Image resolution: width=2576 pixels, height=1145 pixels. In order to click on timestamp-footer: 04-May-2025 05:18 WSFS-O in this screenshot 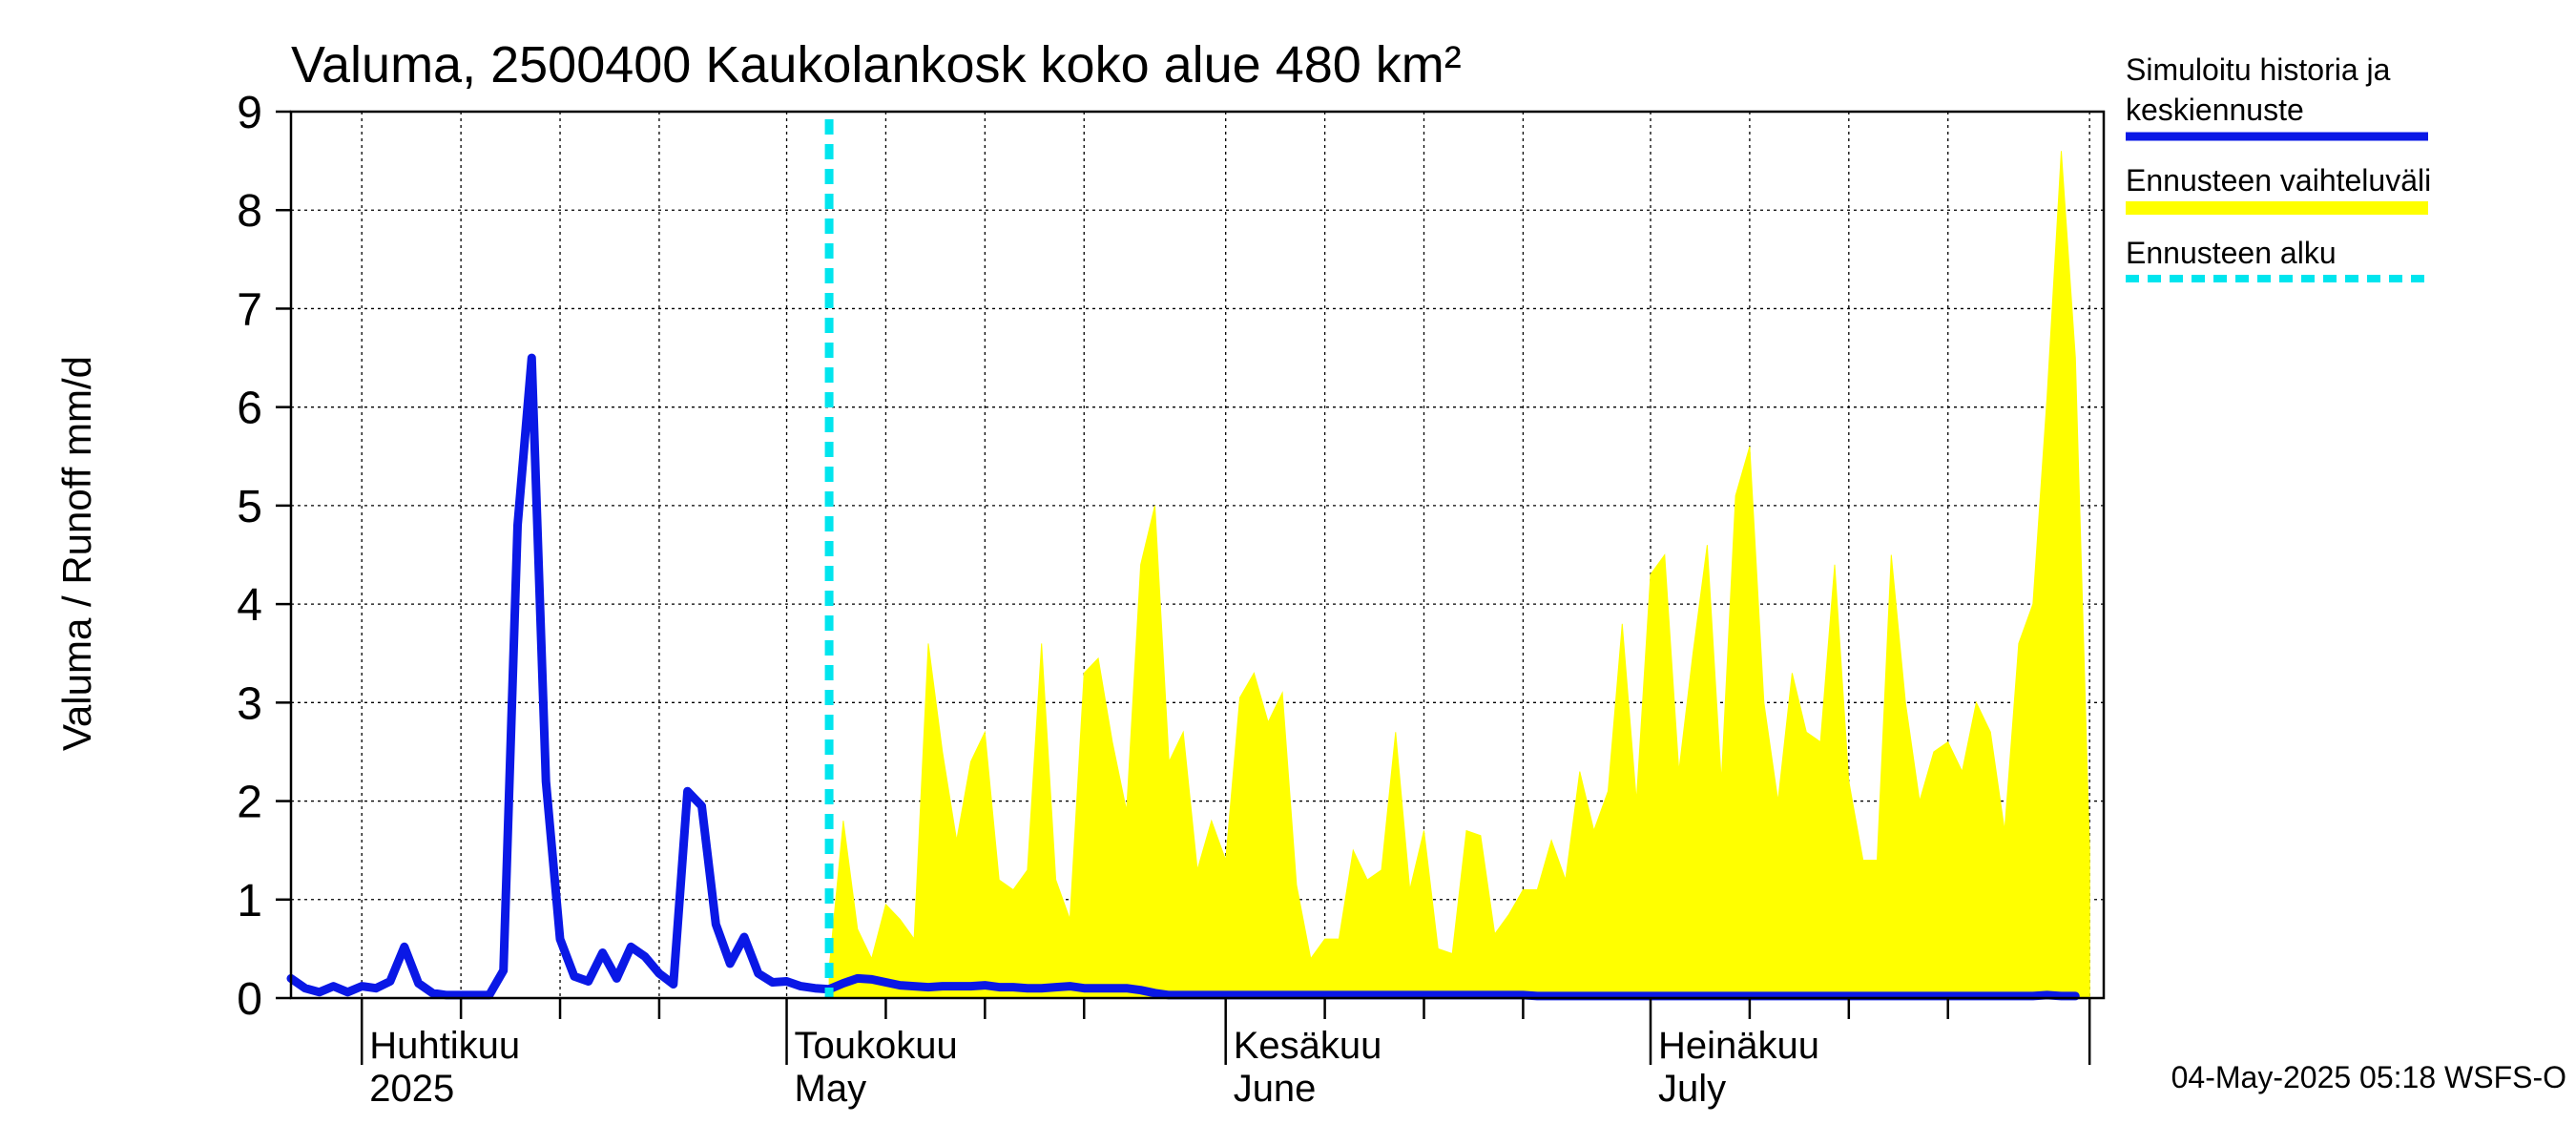, I will do `click(2368, 1077)`.